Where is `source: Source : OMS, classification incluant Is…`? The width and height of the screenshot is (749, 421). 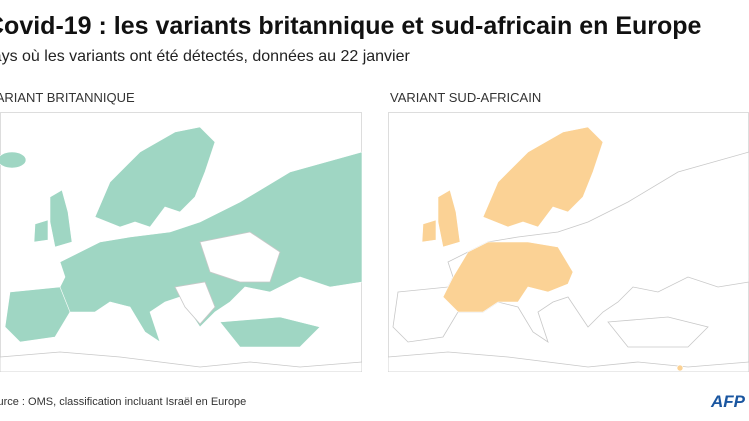 source: Source : OMS, classification incluant Is… is located at coordinates (123, 402).